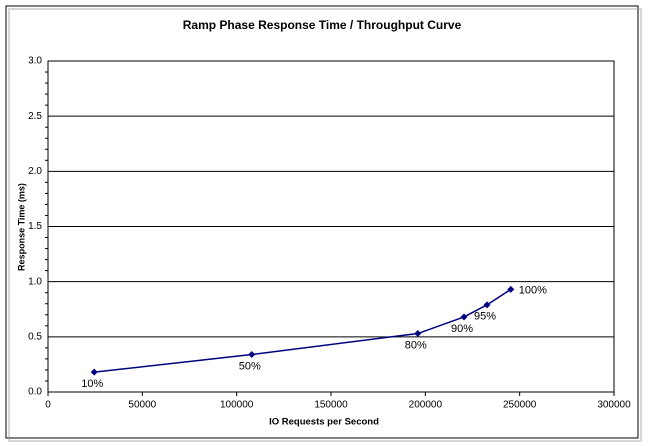 This screenshot has height=446, width=650. I want to click on x-tick-label: 0, so click(48, 405).